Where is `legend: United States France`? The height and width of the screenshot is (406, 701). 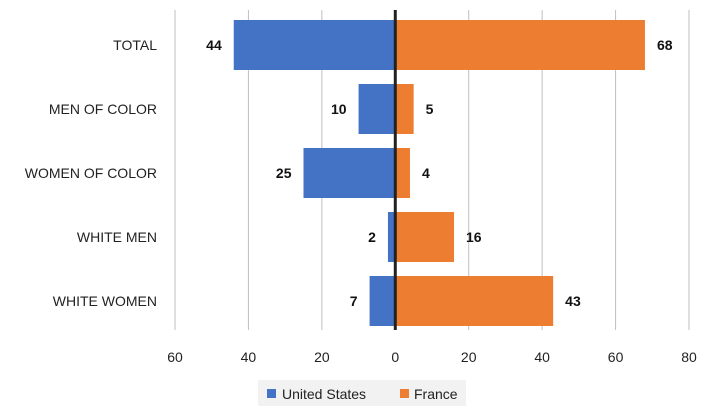 legend: United States France is located at coordinates (362, 393).